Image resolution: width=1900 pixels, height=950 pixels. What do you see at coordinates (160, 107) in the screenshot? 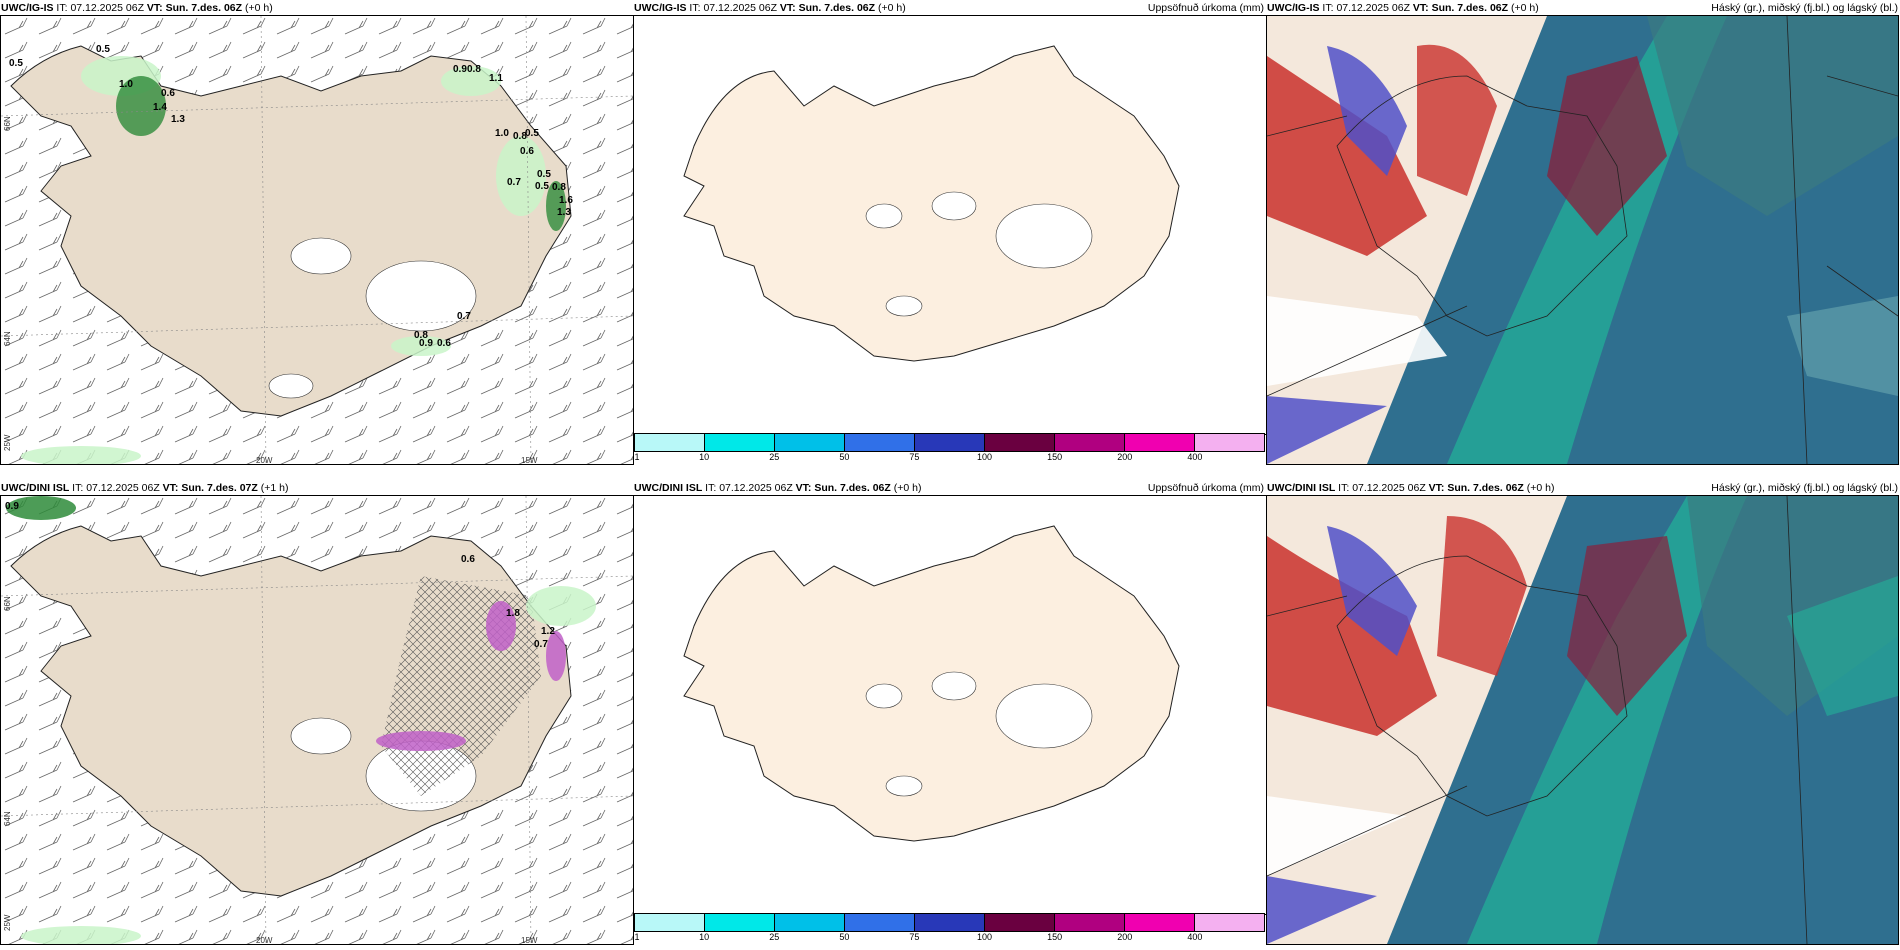
I see `value-label: 1.4` at bounding box center [160, 107].